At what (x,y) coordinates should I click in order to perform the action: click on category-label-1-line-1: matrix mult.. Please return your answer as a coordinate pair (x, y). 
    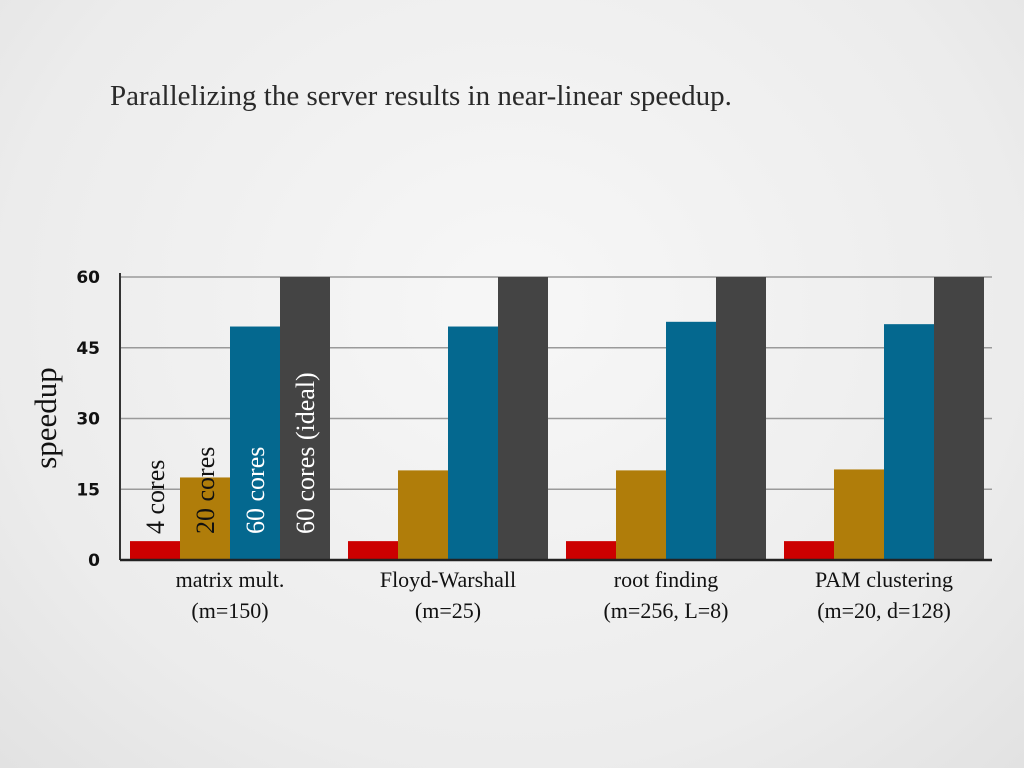
    Looking at the image, I should click on (230, 579).